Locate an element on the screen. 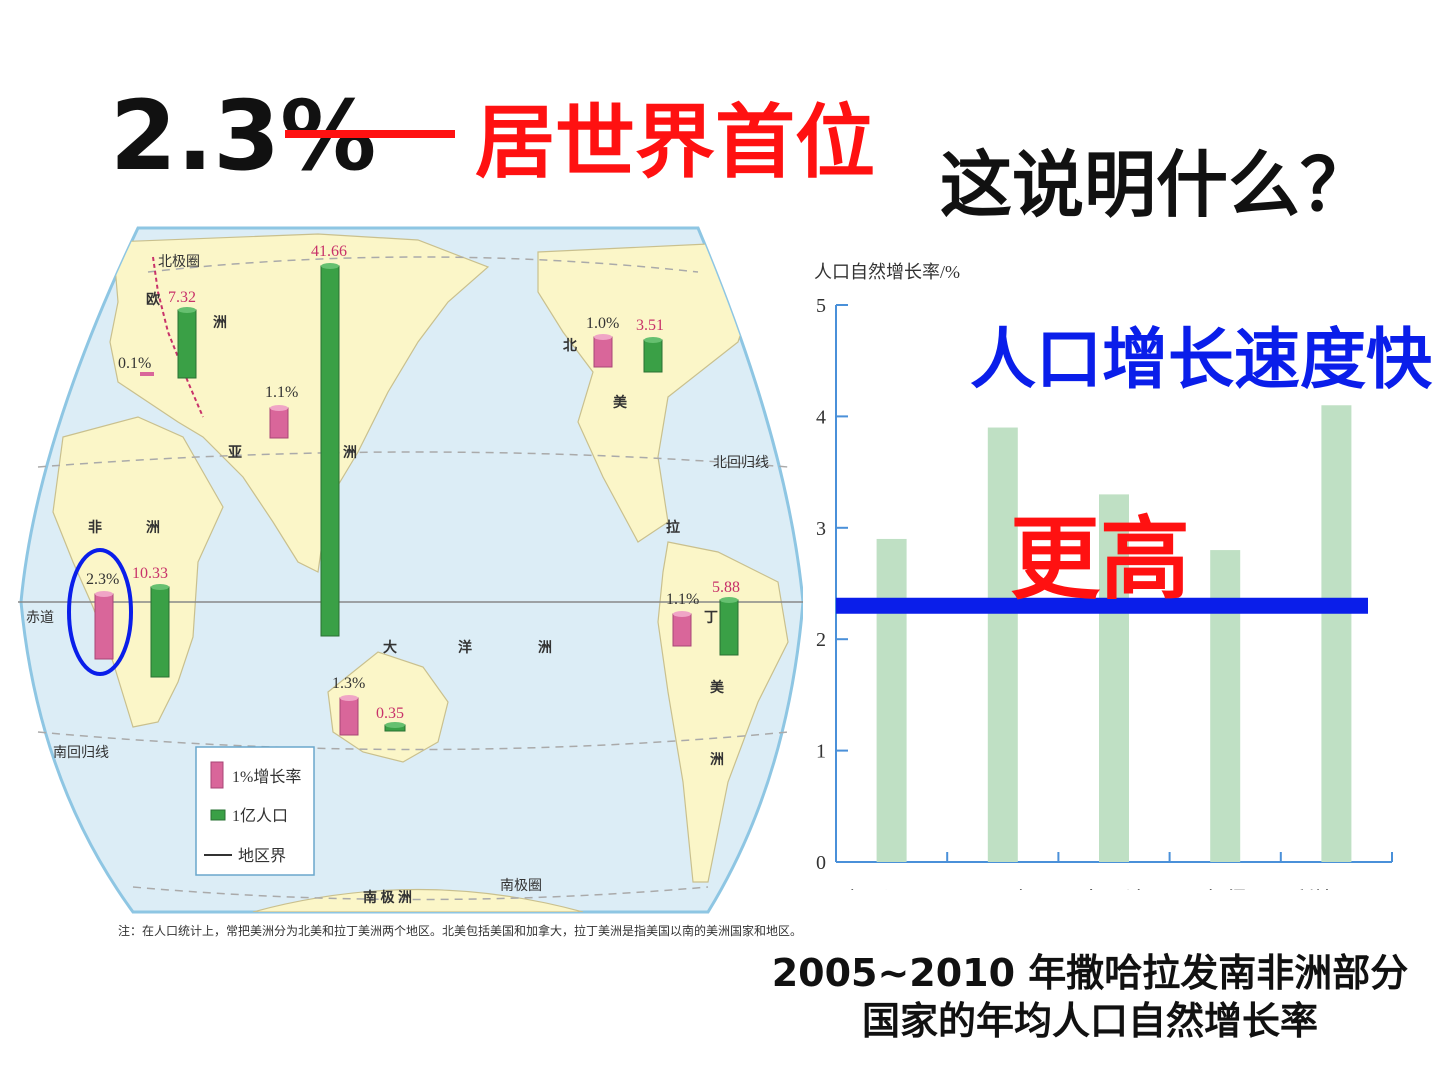  map-legend: 1%增长率 1亿人口 地区界 is located at coordinates (255, 811).